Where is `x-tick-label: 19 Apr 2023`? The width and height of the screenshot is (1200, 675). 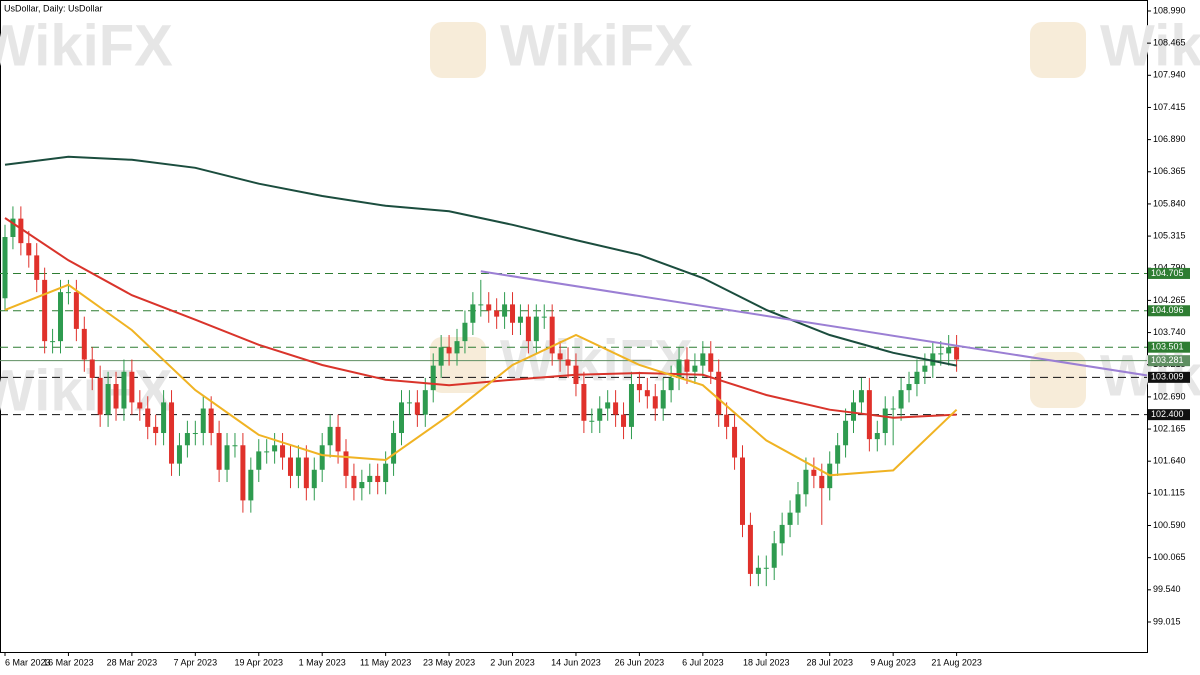
x-tick-label: 19 Apr 2023 is located at coordinates (258, 662).